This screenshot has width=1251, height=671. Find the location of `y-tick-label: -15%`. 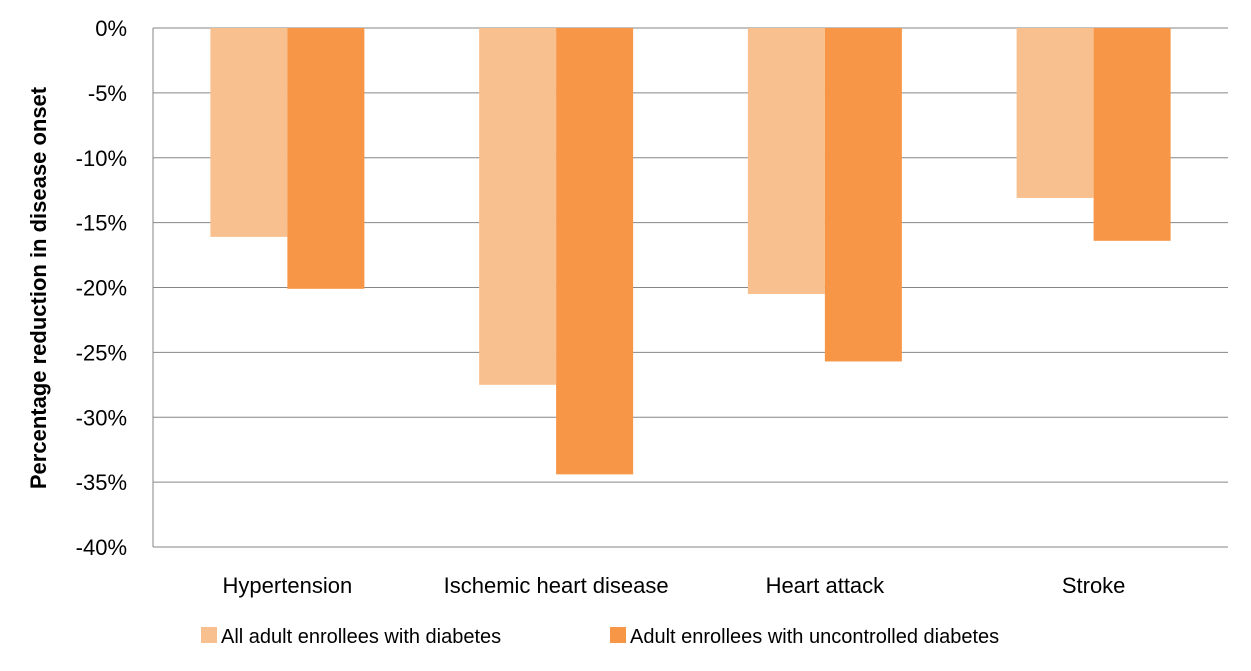

y-tick-label: -15% is located at coordinates (101, 223).